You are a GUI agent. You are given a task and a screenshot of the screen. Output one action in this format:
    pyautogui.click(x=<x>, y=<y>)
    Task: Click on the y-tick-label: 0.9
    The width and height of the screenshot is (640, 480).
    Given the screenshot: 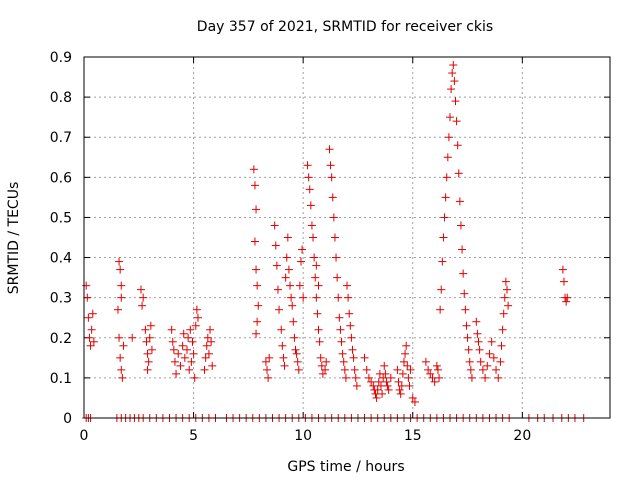 What is the action you would take?
    pyautogui.click(x=61, y=58)
    